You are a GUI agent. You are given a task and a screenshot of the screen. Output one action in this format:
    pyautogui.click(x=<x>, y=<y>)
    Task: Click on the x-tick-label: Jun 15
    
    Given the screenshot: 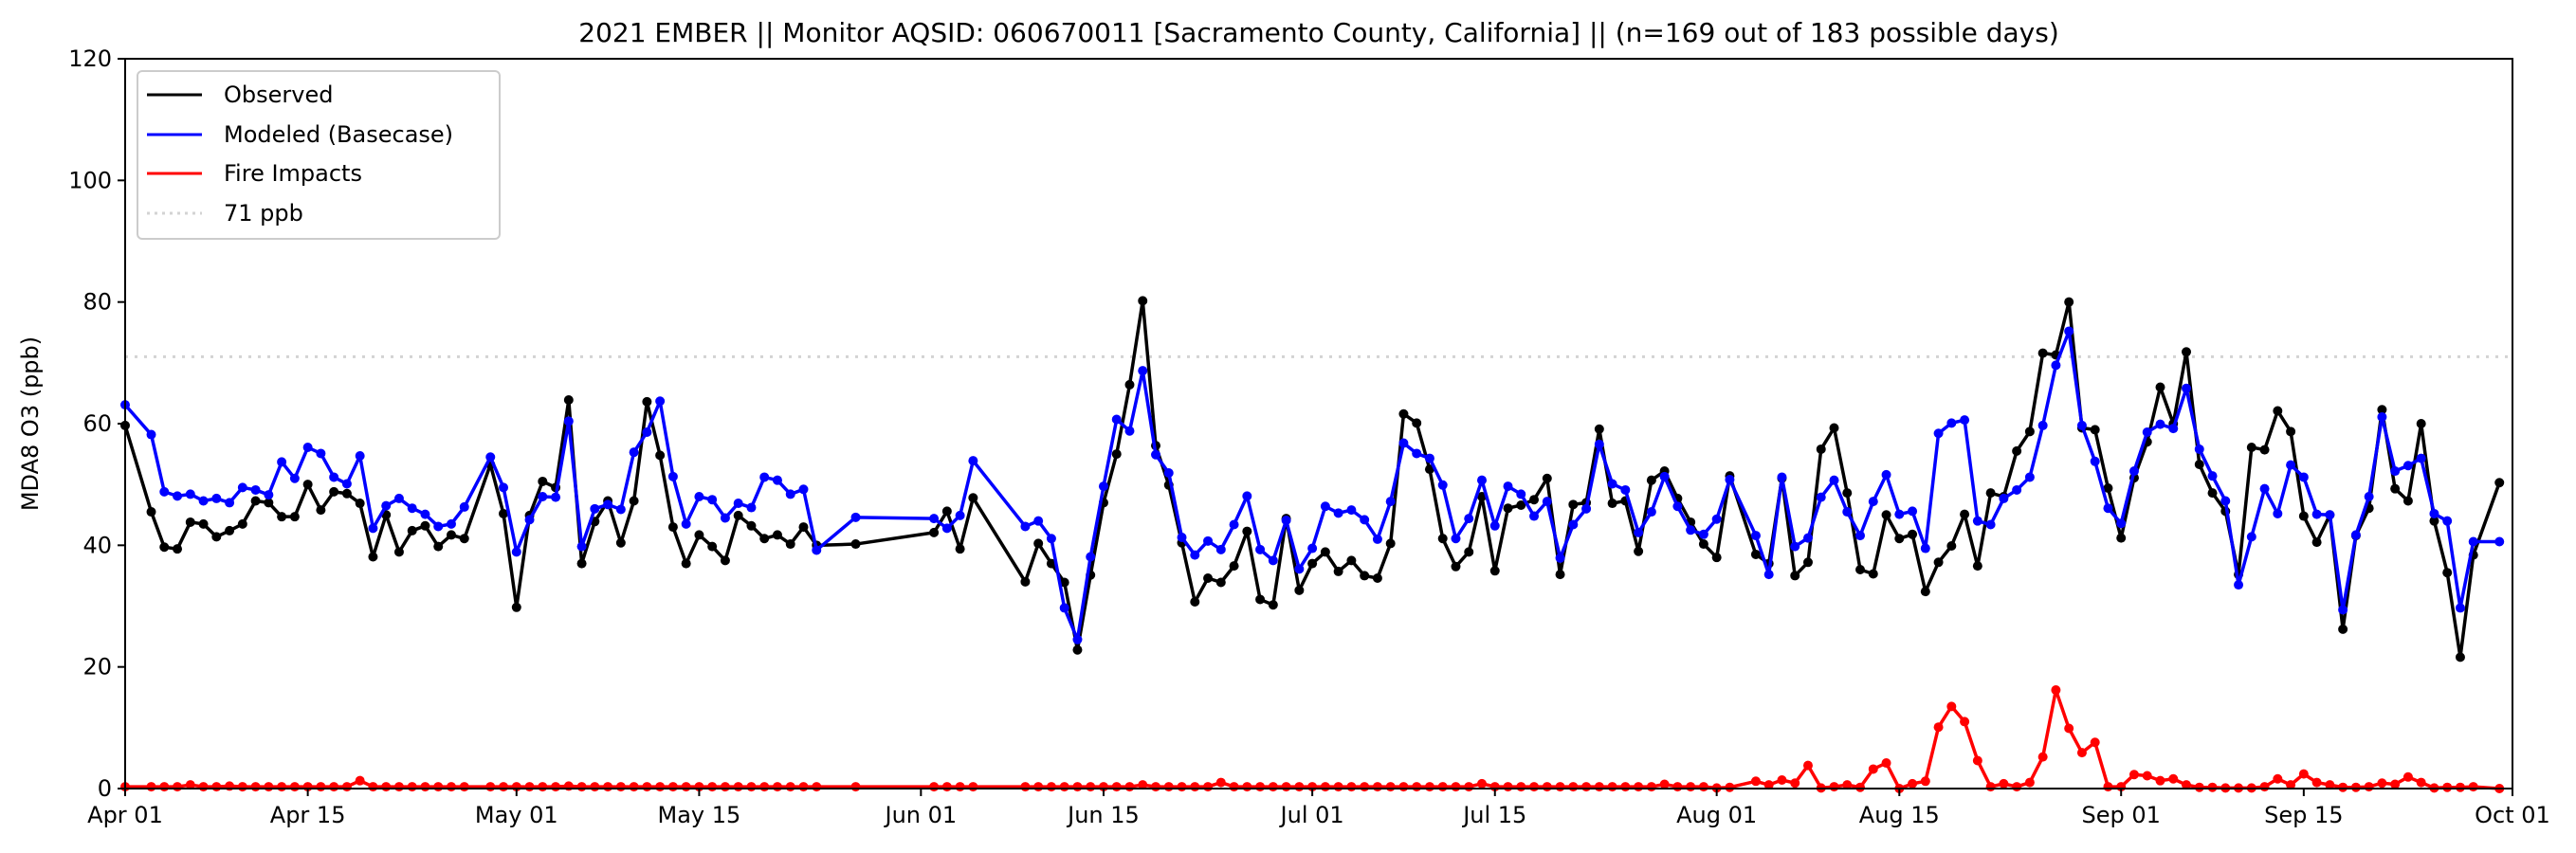 What is the action you would take?
    pyautogui.click(x=1103, y=815)
    